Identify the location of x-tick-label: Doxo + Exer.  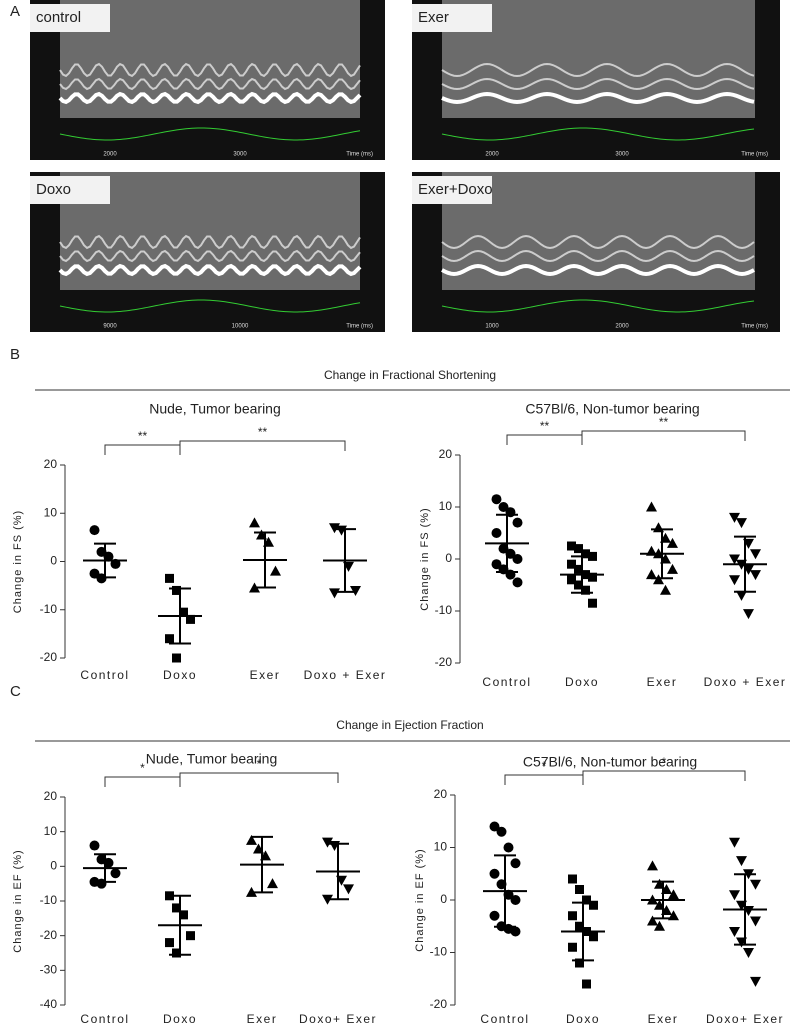
(745, 682).